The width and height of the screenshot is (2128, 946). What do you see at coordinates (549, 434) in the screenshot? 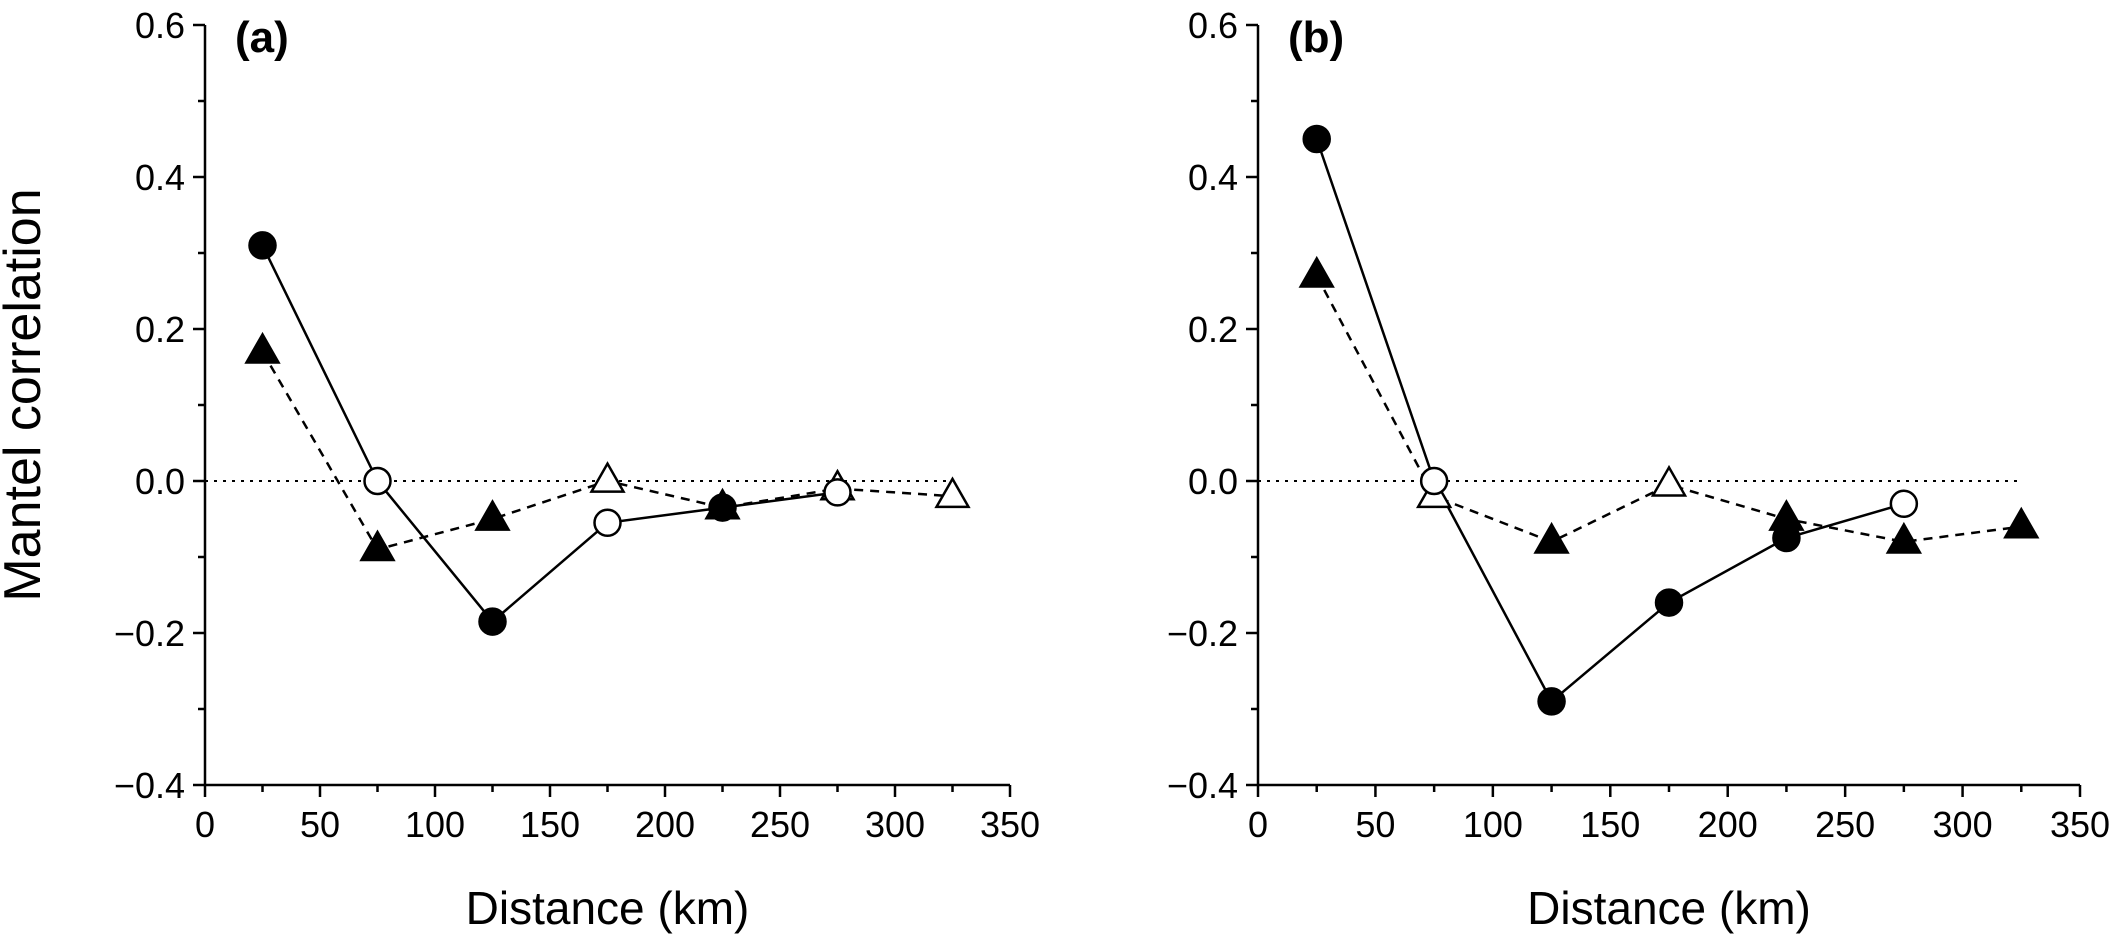
I see `circle-series-line` at bounding box center [549, 434].